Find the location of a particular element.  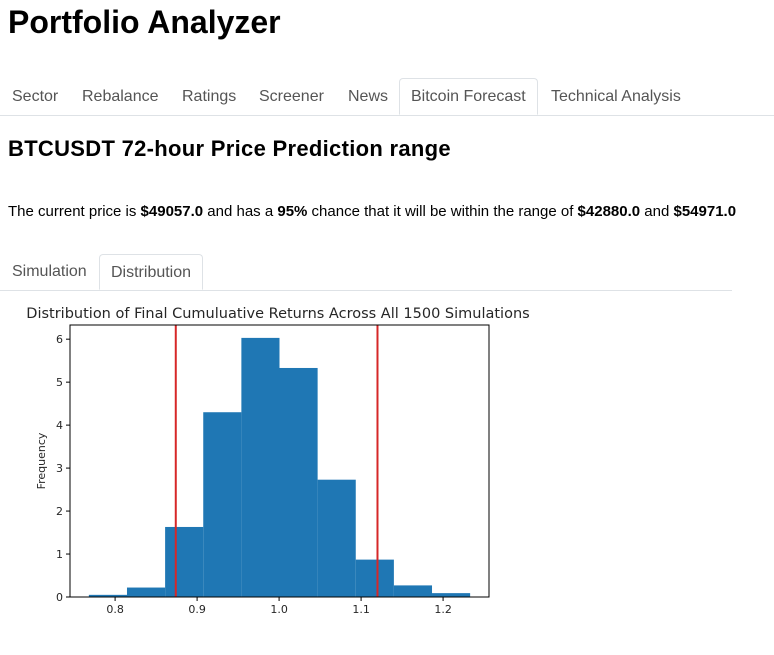

x-tick-label: 0.8 is located at coordinates (115, 609).